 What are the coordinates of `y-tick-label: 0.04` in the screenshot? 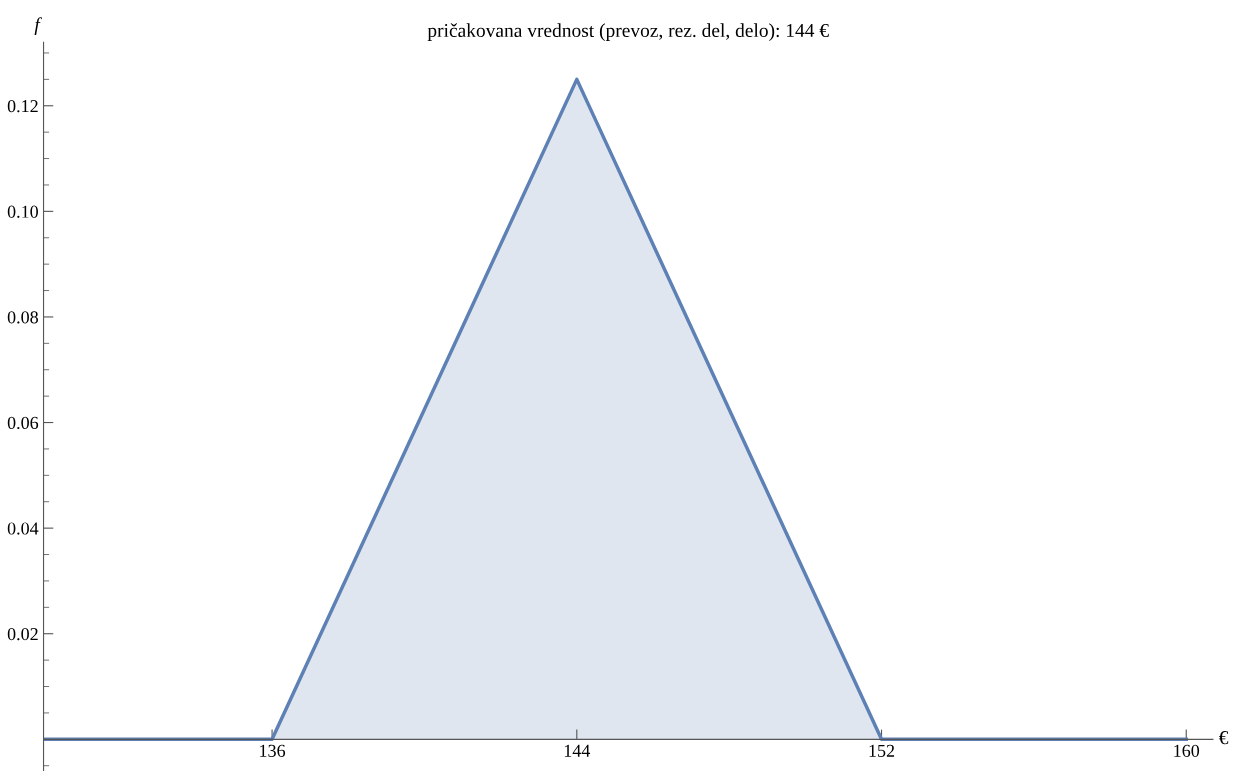 It's located at (23, 528).